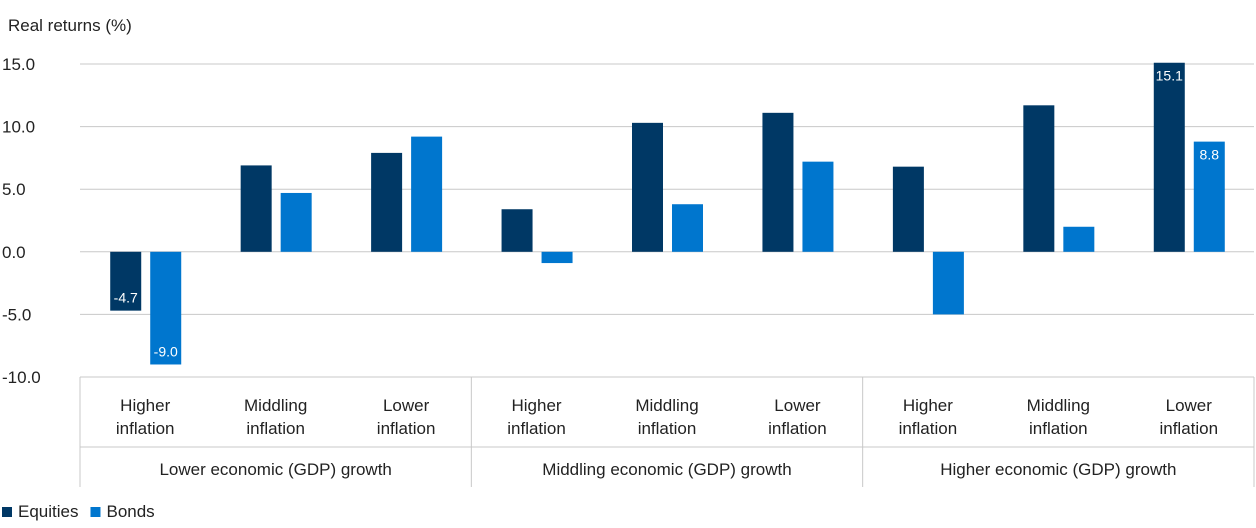 The height and width of the screenshot is (528, 1256). I want to click on y-tick-label: -10.0, so click(21, 377).